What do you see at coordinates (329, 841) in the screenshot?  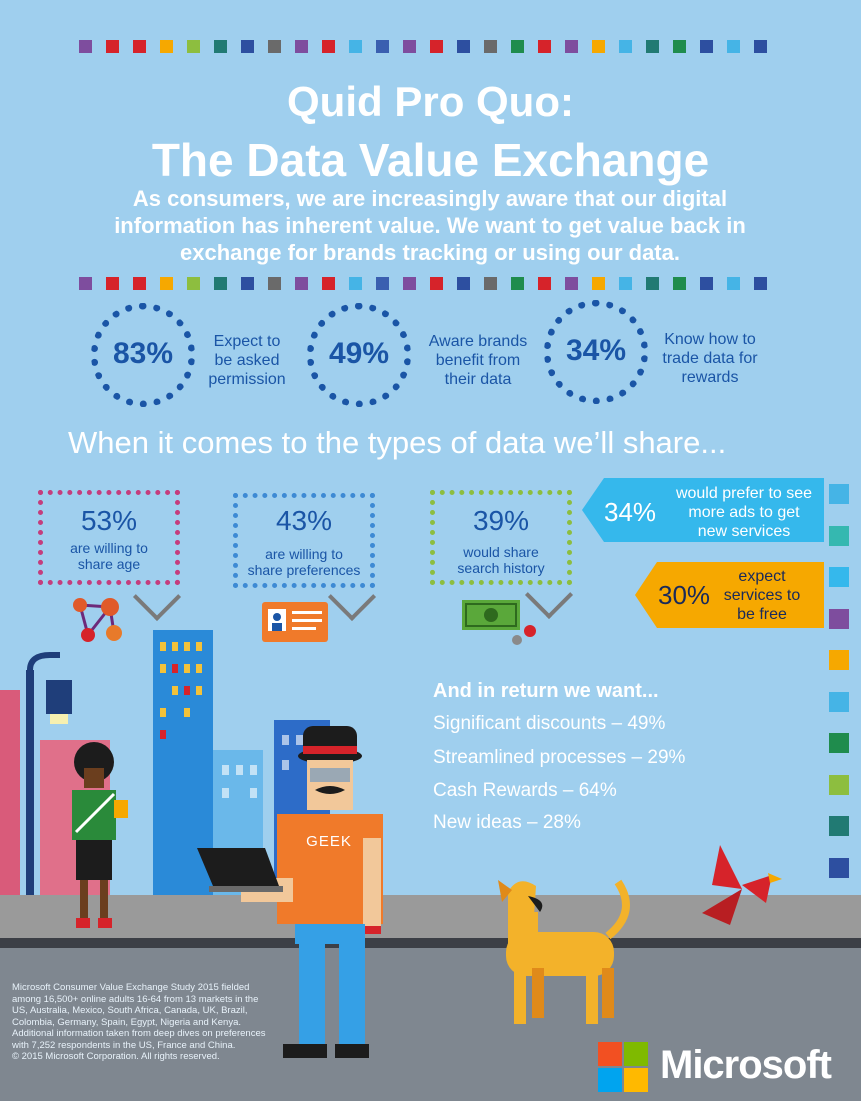 I see `geek-shirt-text: GEEK` at bounding box center [329, 841].